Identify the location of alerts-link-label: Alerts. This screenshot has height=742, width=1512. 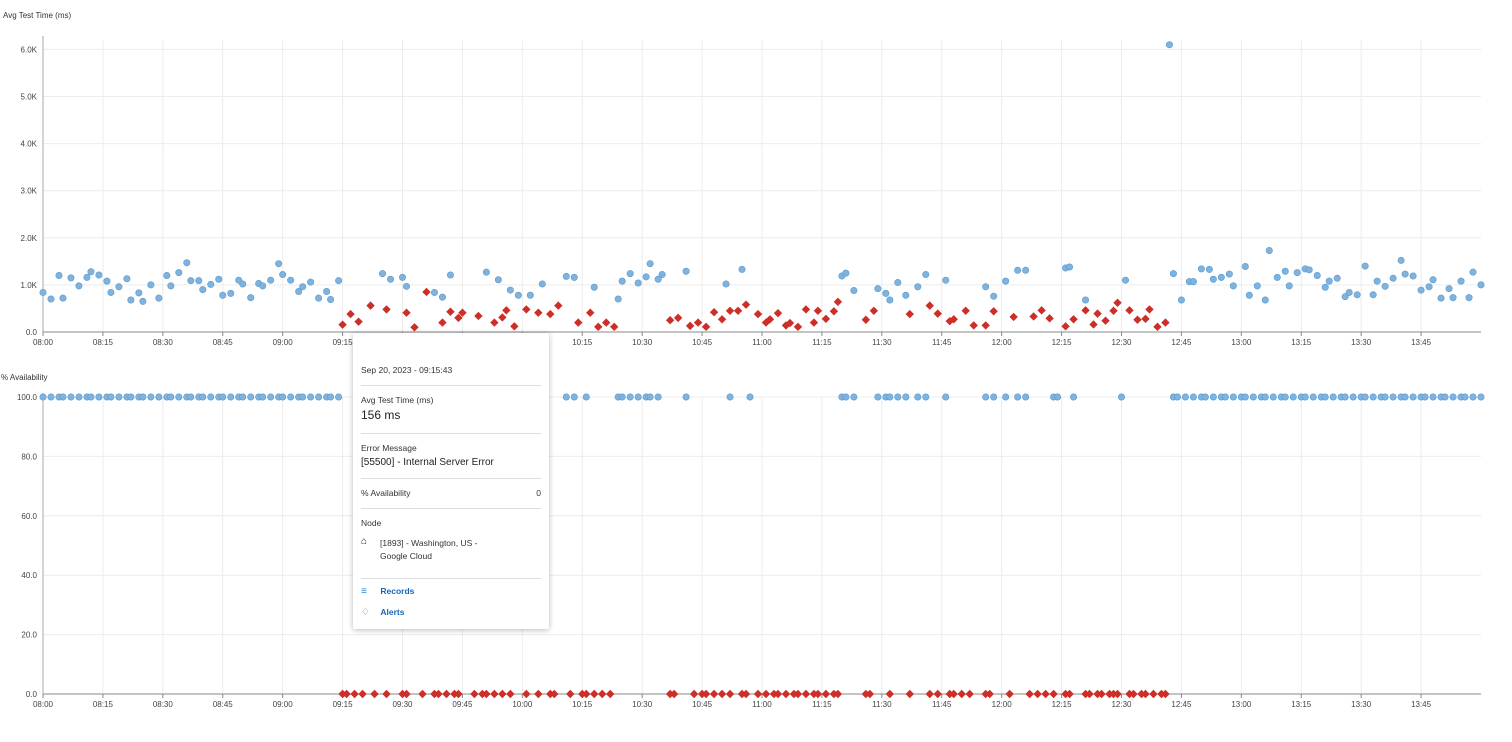
(392, 612).